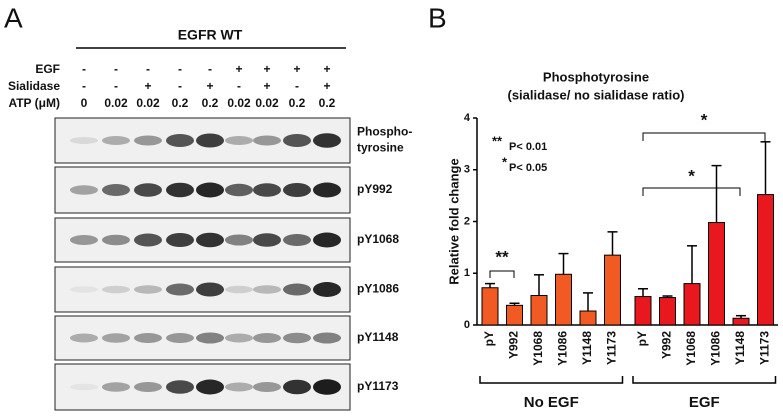  I want to click on blot-label: pY1148, so click(378, 337).